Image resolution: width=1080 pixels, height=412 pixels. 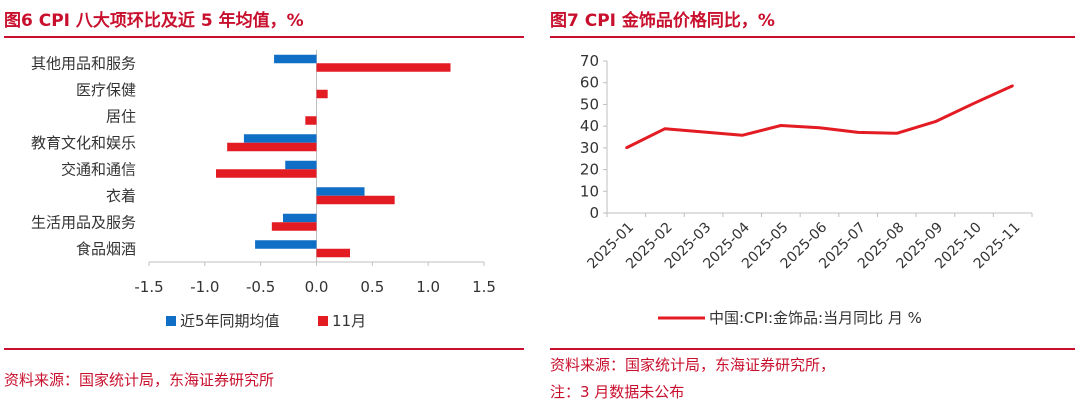 What do you see at coordinates (349, 321) in the screenshot?
I see `legend-label: 11月` at bounding box center [349, 321].